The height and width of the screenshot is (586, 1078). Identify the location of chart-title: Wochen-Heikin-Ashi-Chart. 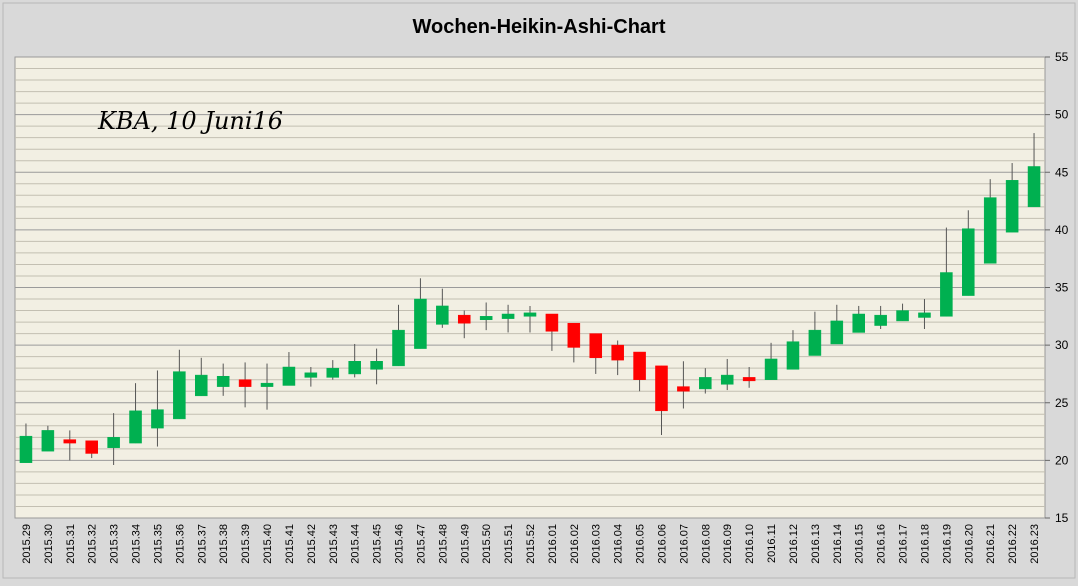
(539, 27).